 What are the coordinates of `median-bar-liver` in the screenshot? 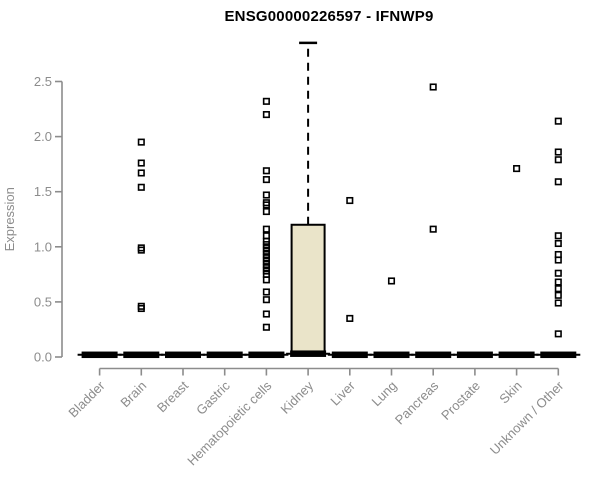 It's located at (349, 355).